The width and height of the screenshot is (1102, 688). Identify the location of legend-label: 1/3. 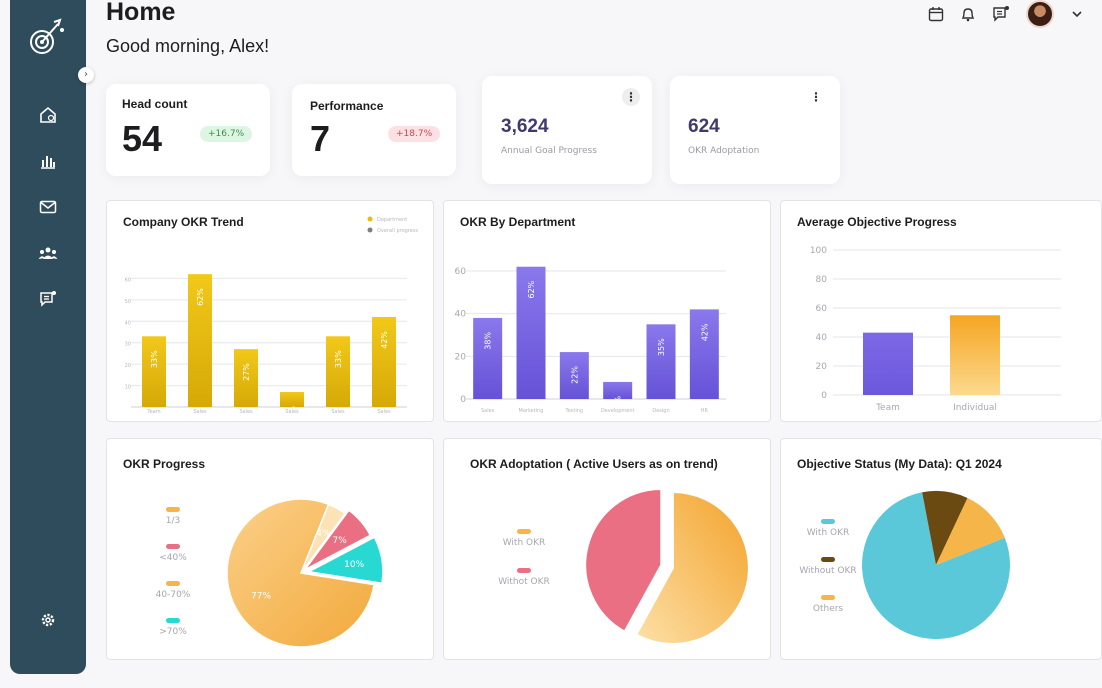
(173, 521).